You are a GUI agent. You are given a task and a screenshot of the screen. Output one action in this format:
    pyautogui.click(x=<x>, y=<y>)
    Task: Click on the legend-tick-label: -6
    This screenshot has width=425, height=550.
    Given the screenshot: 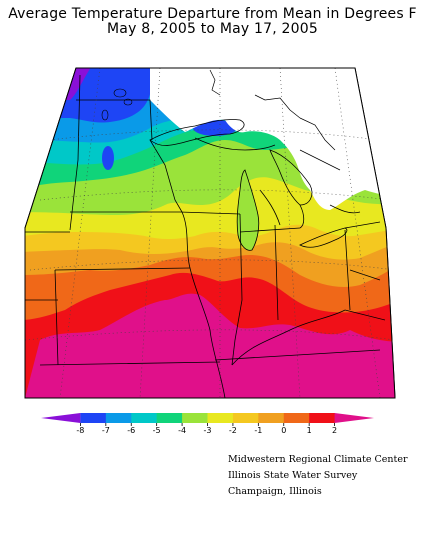 What is the action you would take?
    pyautogui.click(x=131, y=430)
    